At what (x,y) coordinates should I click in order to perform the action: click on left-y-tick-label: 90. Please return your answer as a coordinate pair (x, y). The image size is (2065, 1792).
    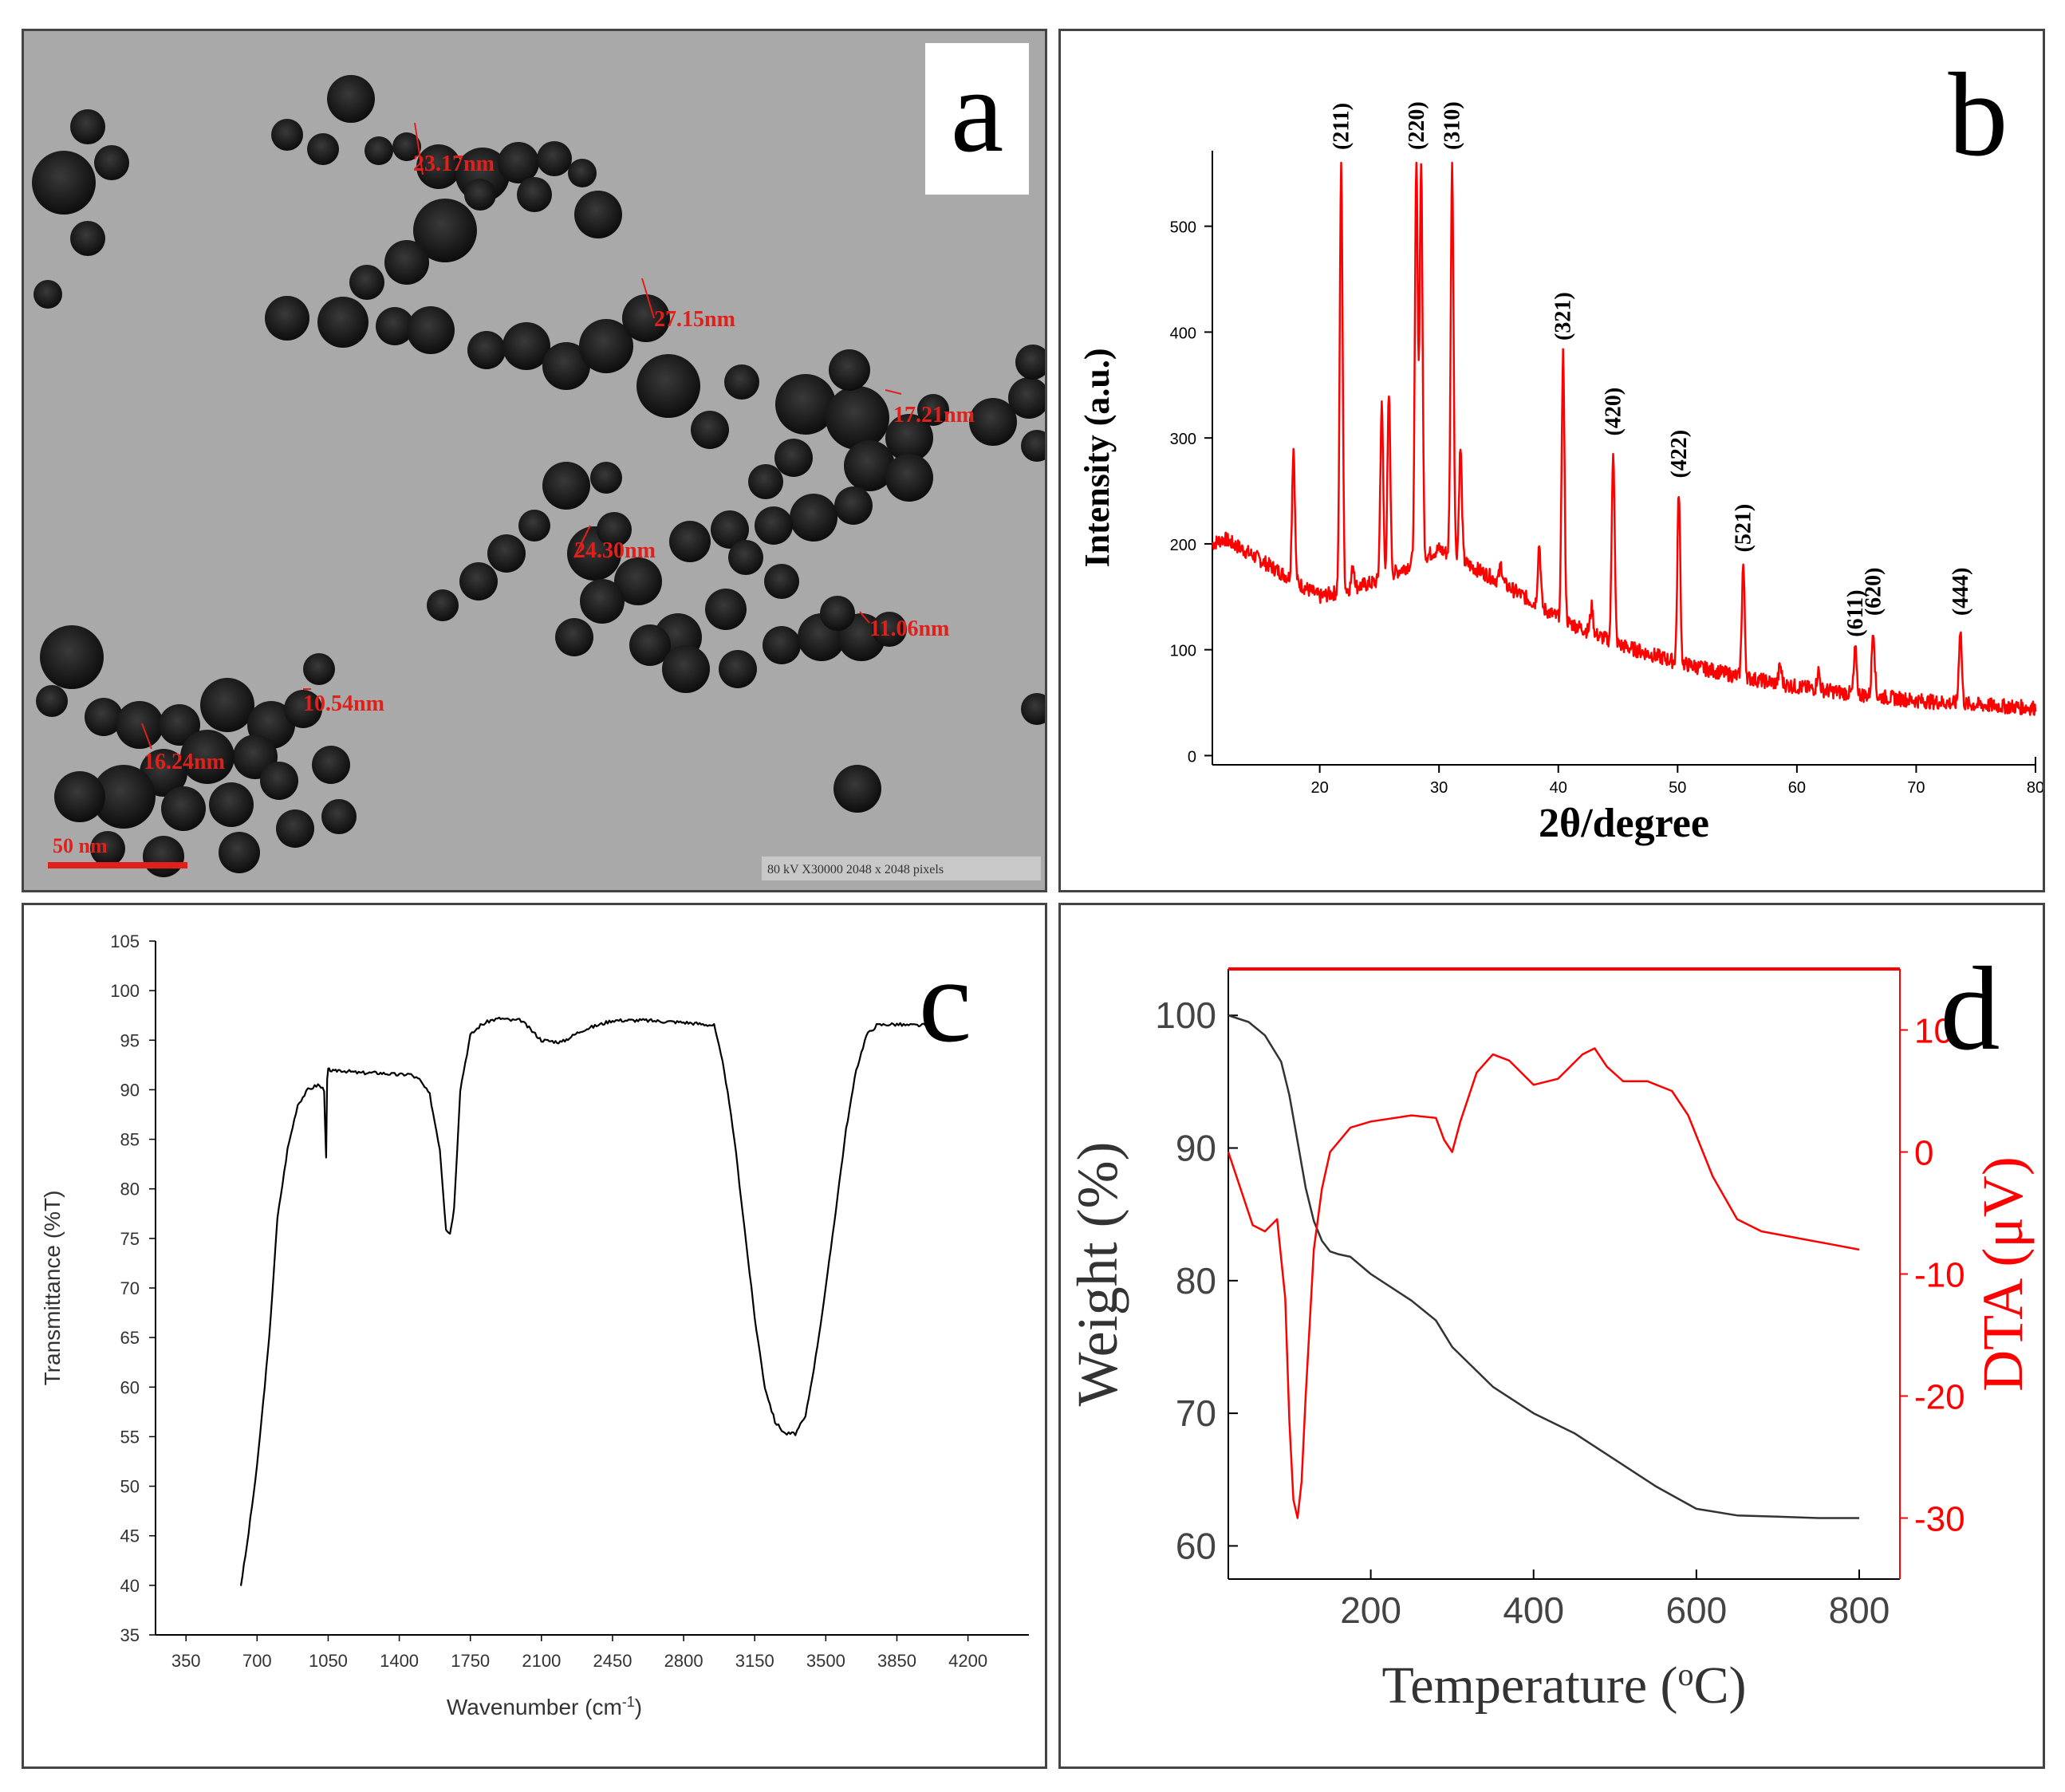
    Looking at the image, I should click on (1196, 1148).